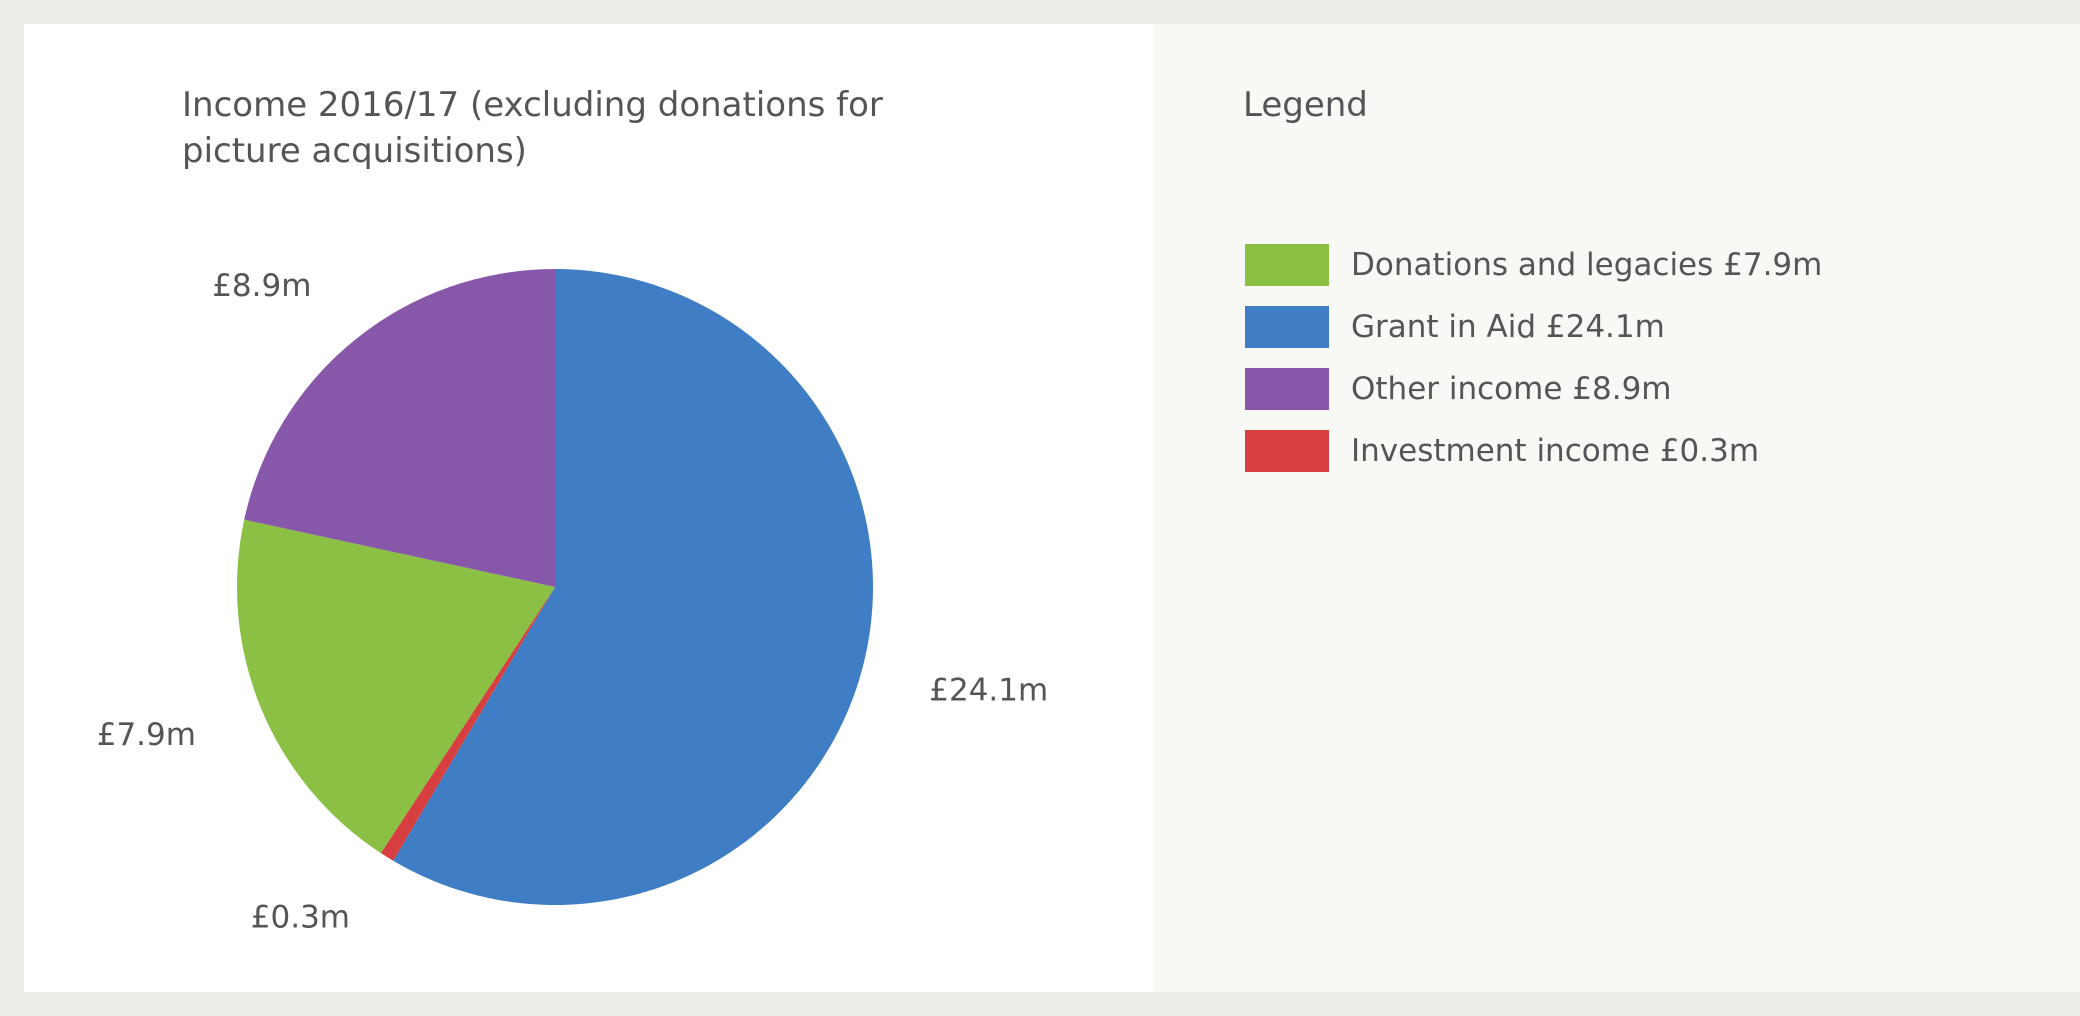  Describe the element at coordinates (1287, 389) in the screenshot. I see `legend-swatch-other-income` at that location.